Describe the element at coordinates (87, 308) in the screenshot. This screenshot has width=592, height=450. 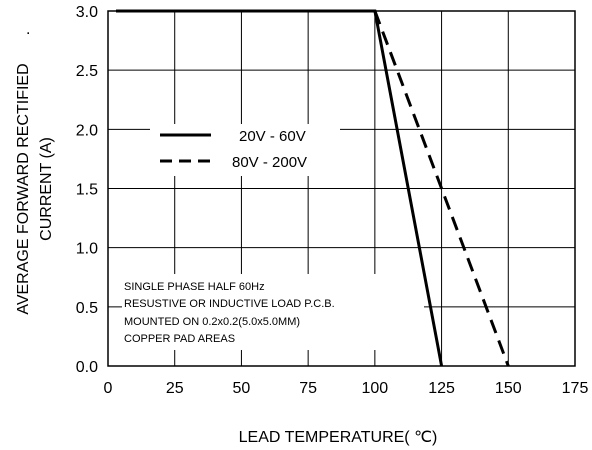
I see `y-tick-label: 0.5` at that location.